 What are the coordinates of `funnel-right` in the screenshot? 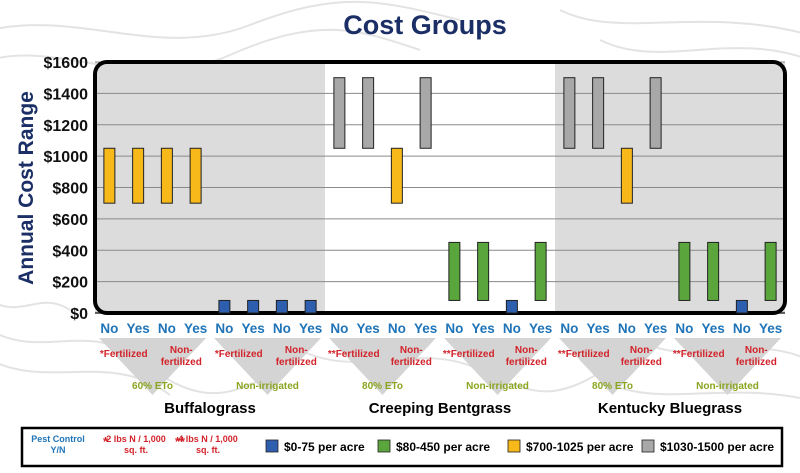 It's located at (497, 366).